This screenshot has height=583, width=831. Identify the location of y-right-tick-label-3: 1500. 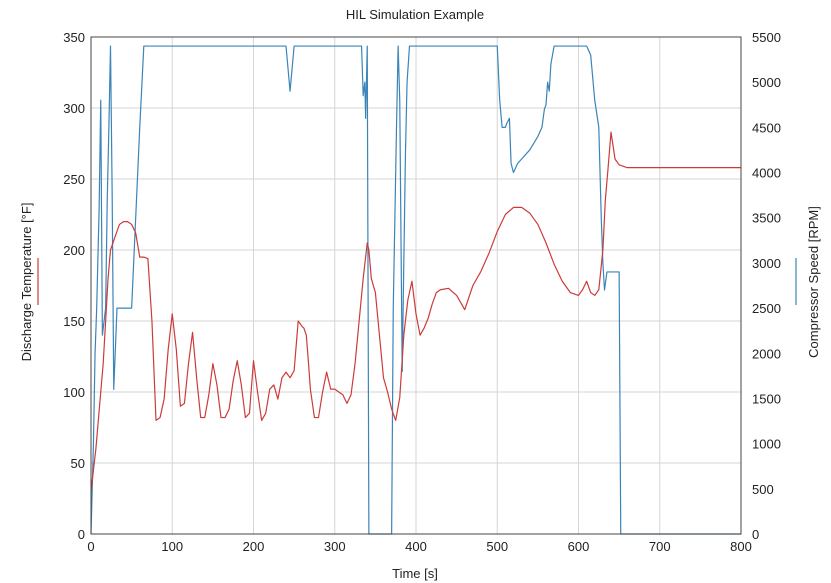
(766, 398).